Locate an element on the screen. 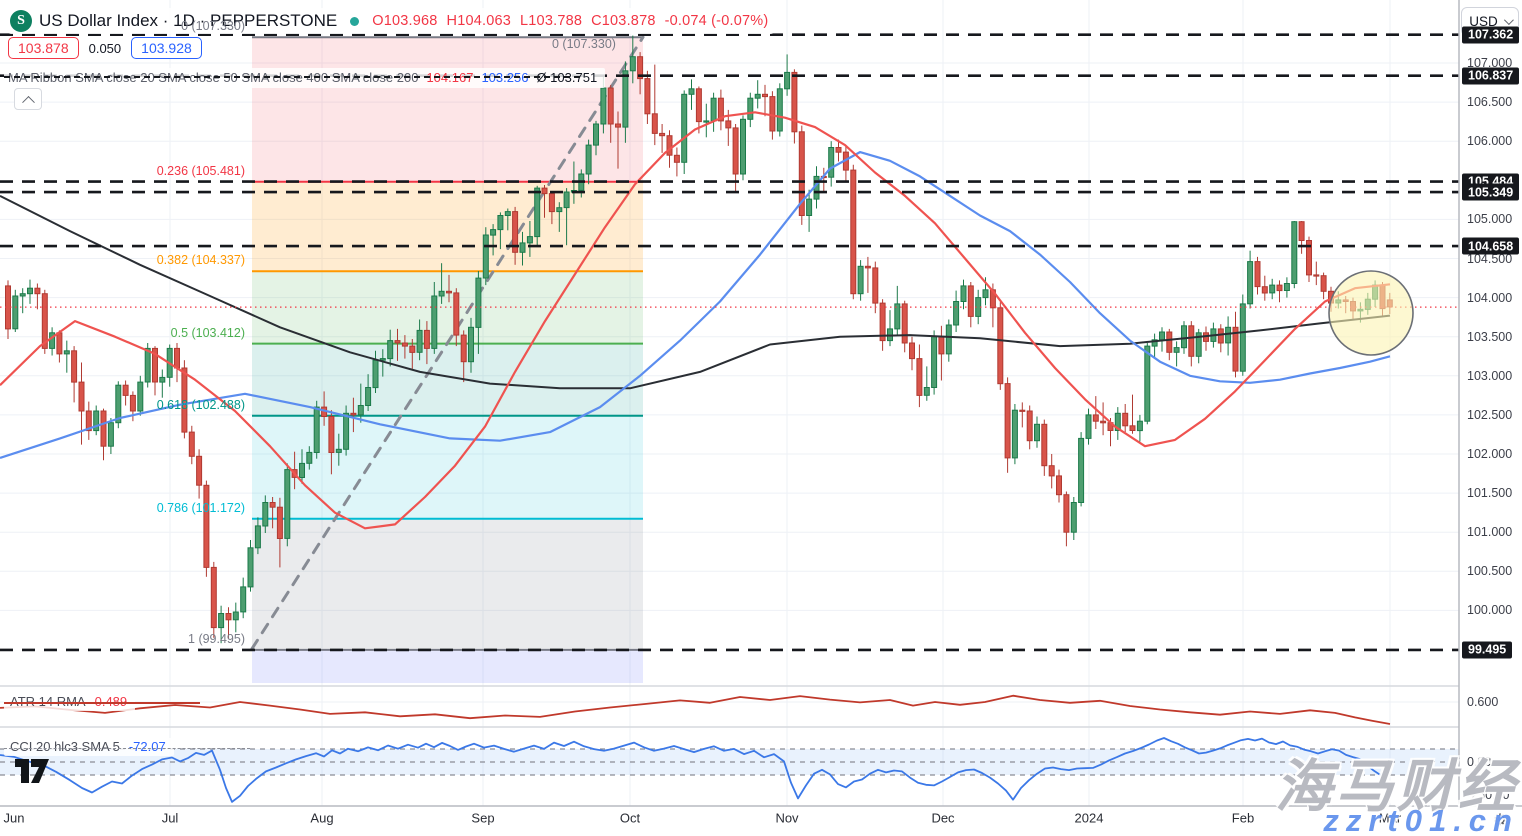 This screenshot has width=1522, height=836. price-axis-label: 102.000 is located at coordinates (1490, 454).